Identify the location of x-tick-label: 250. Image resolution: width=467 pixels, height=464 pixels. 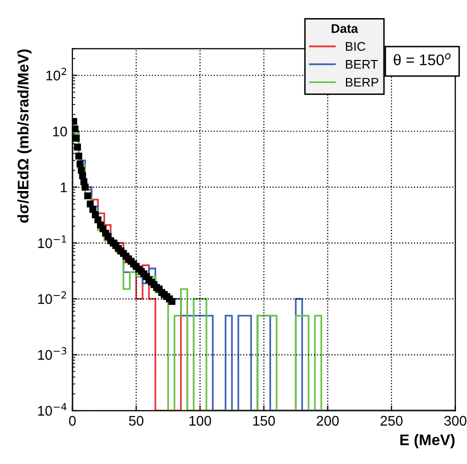
(391, 421).